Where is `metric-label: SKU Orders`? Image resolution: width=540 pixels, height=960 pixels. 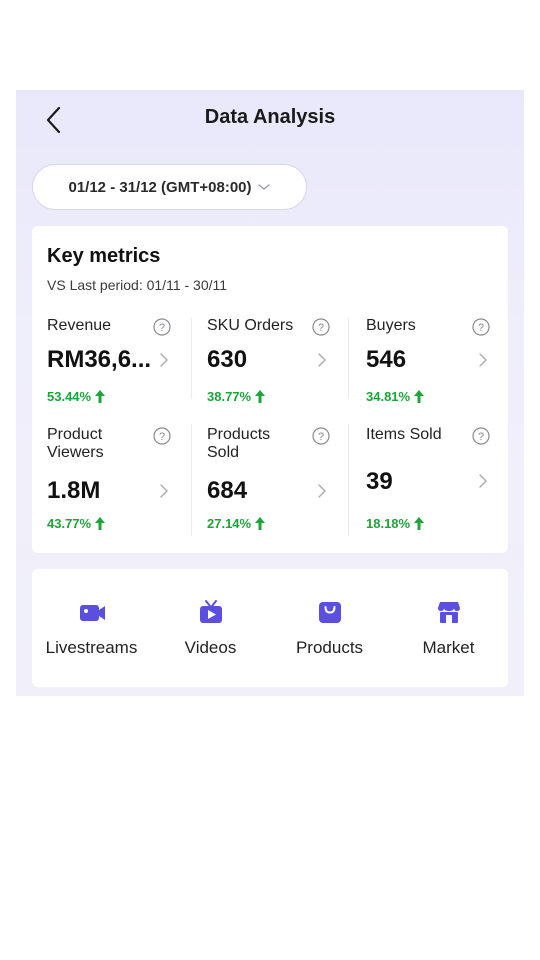
metric-label: SKU Orders is located at coordinates (250, 325).